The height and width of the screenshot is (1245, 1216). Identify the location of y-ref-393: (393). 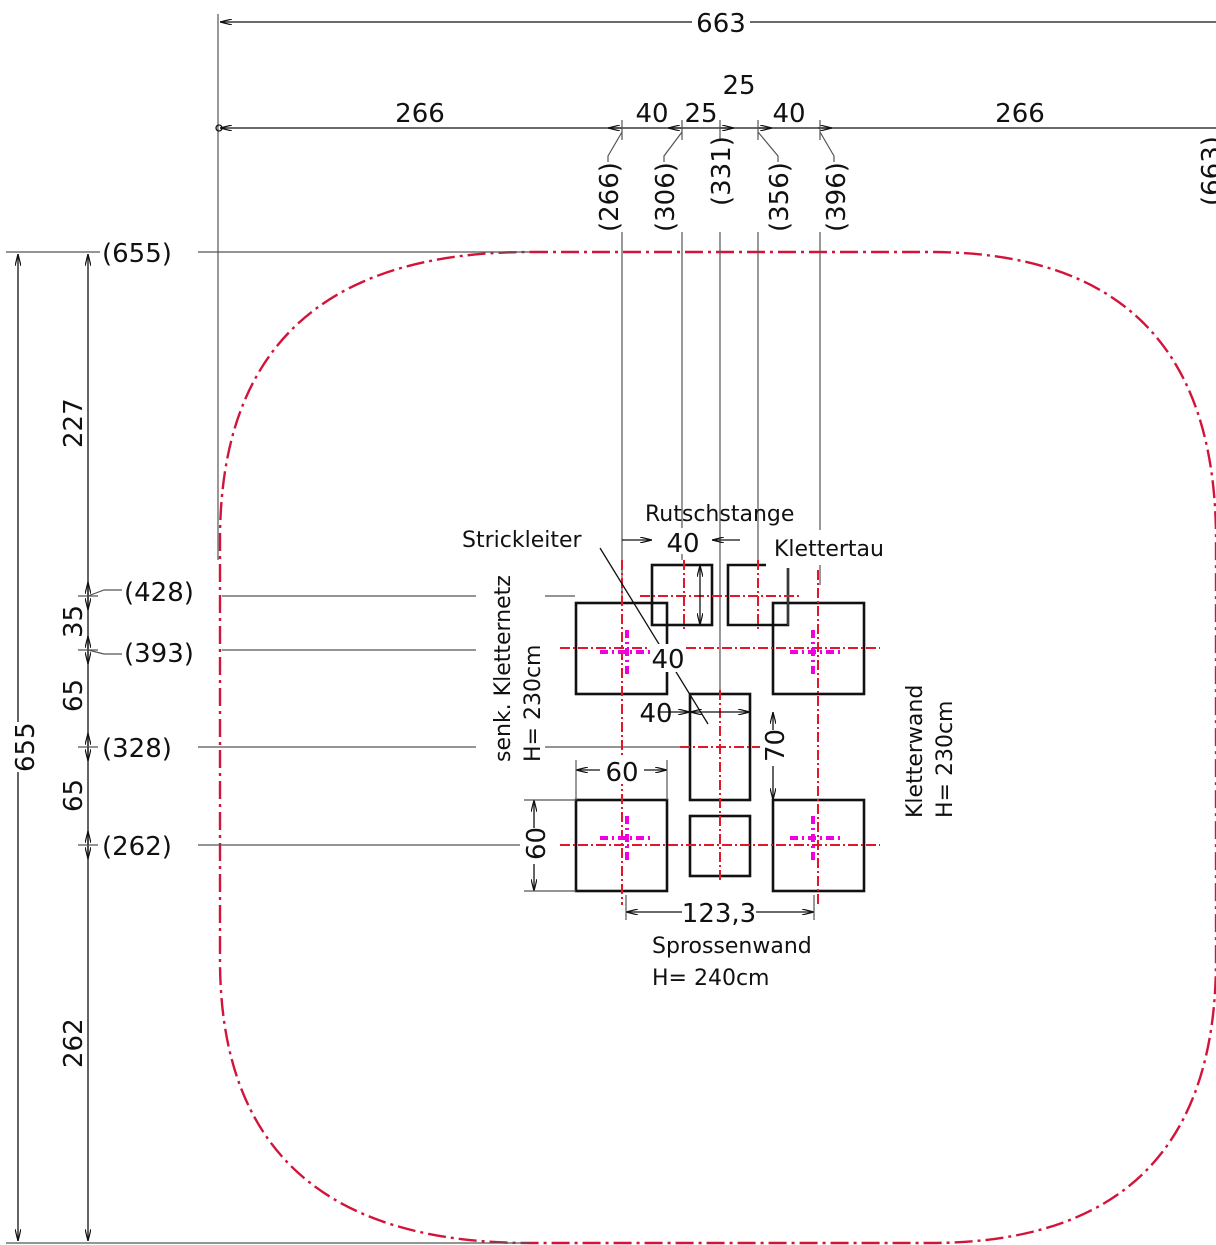
(159, 654).